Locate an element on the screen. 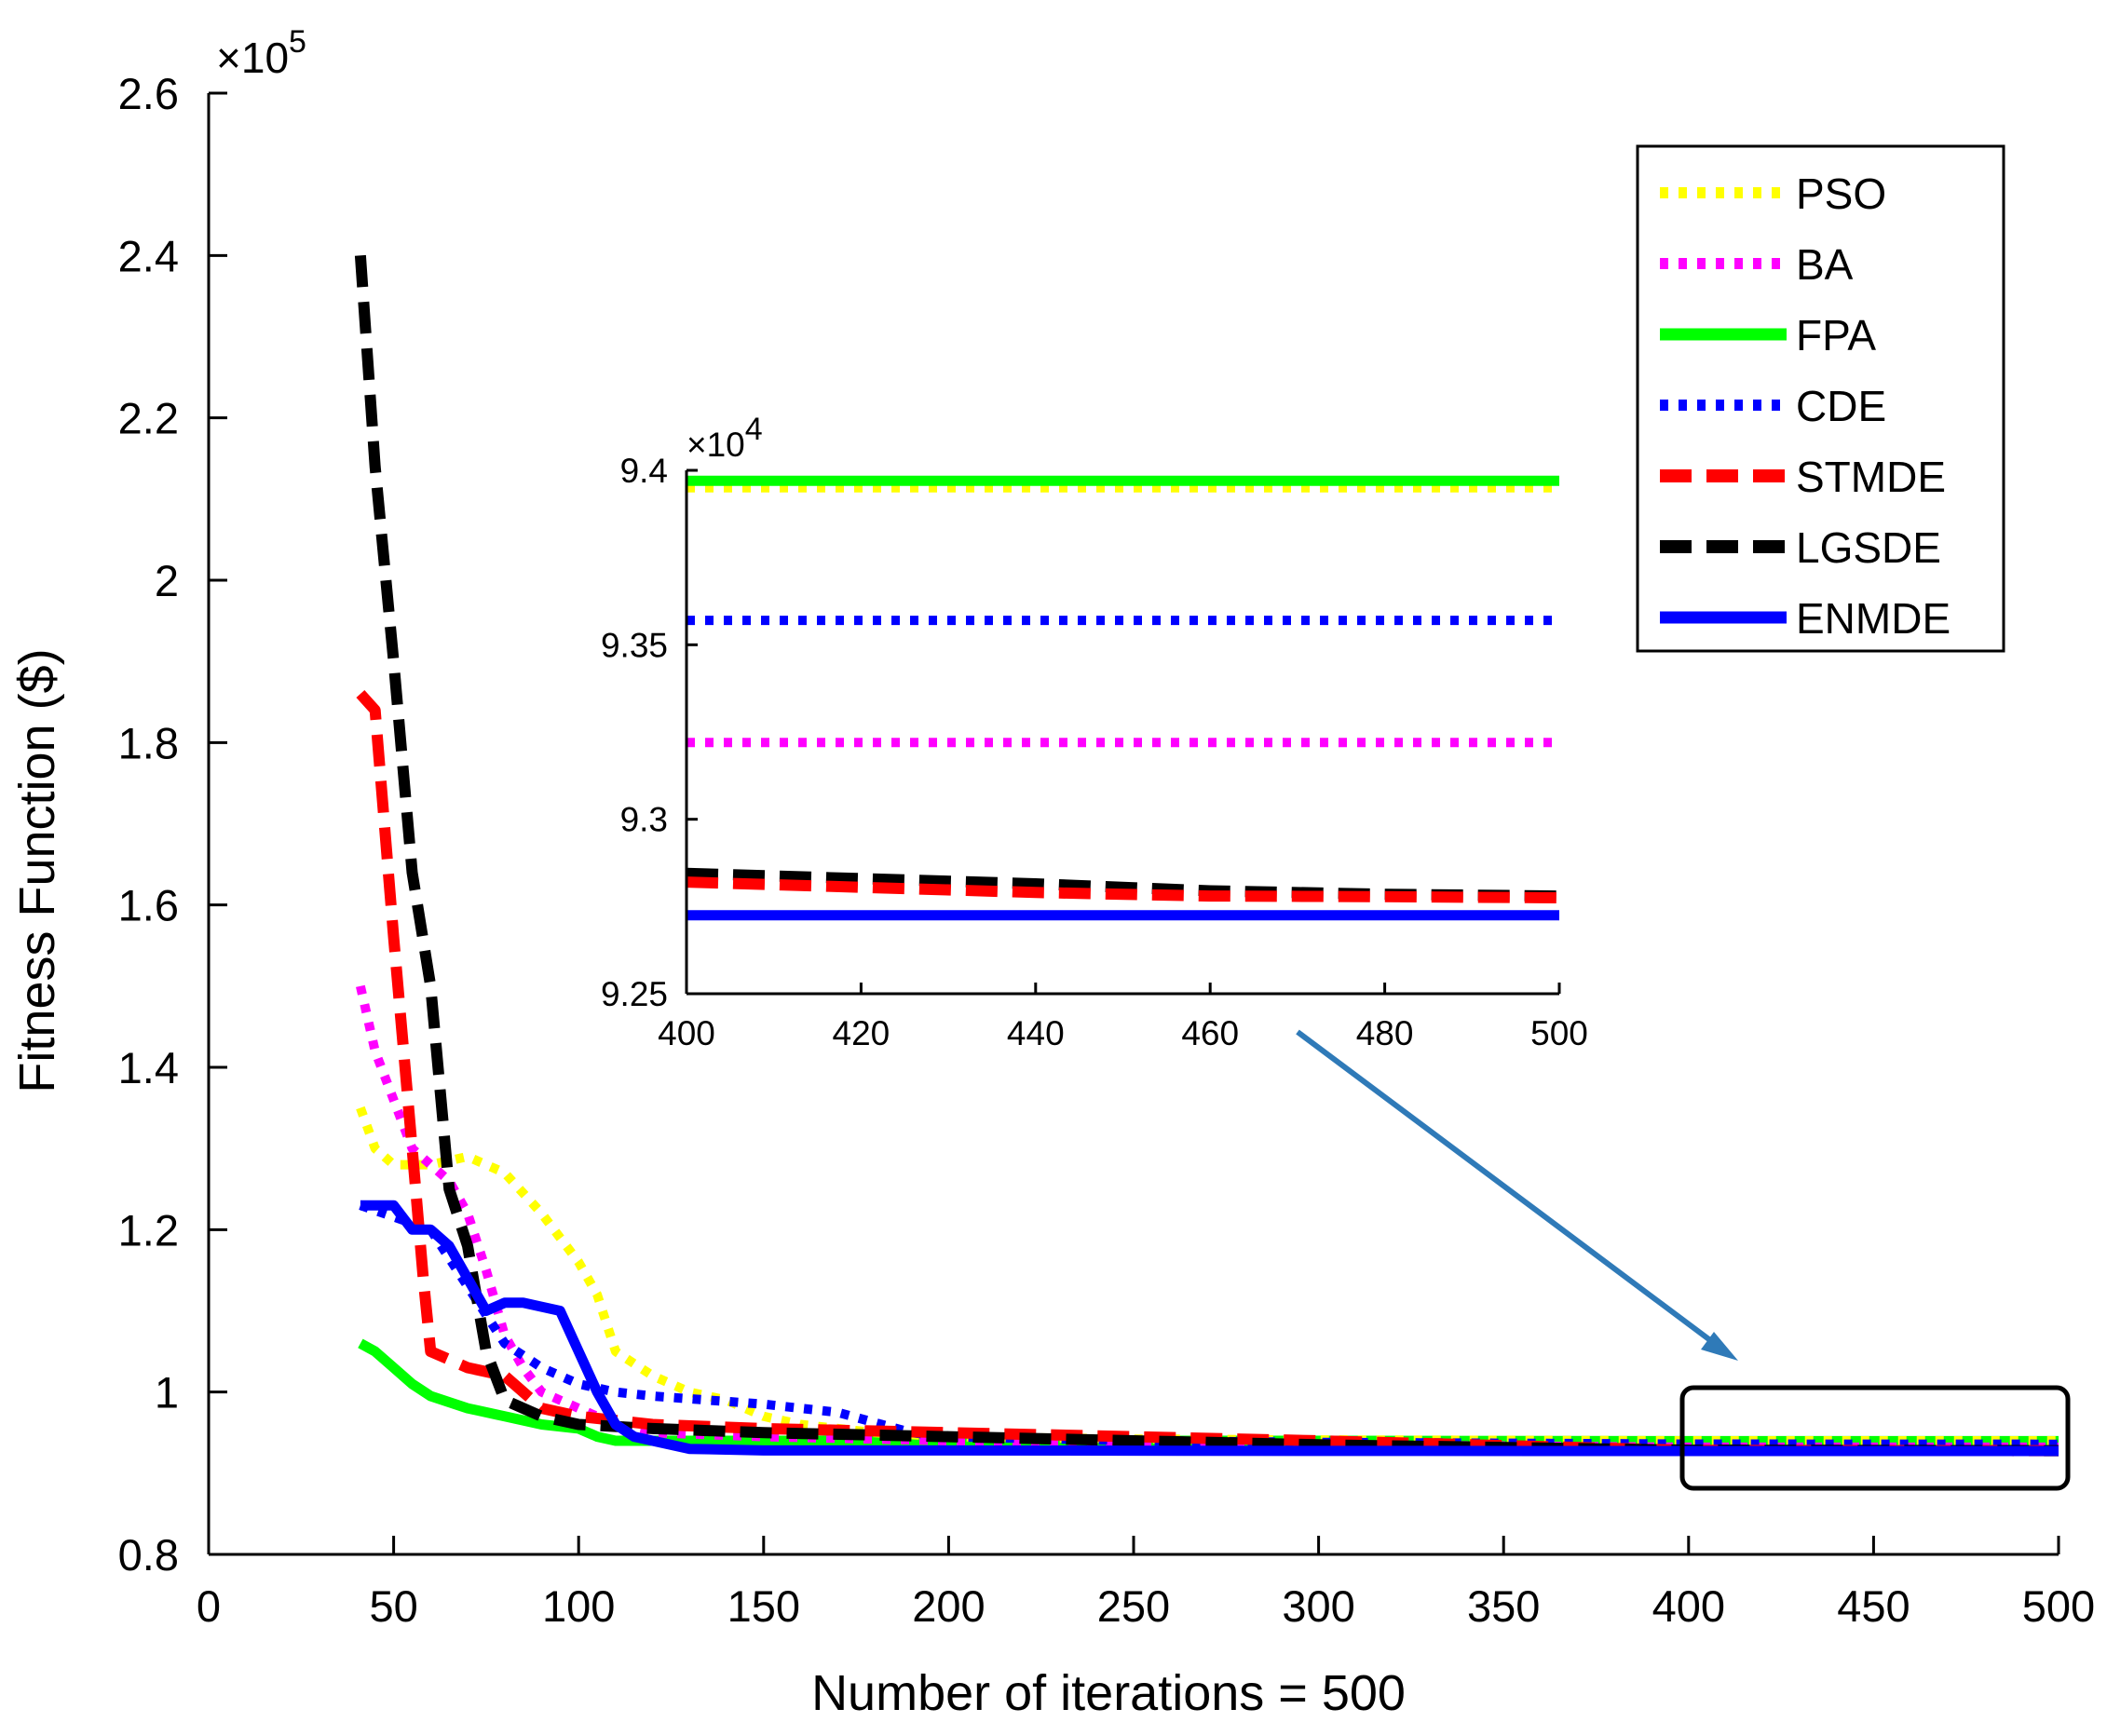  inset-axes is located at coordinates (1122, 733).